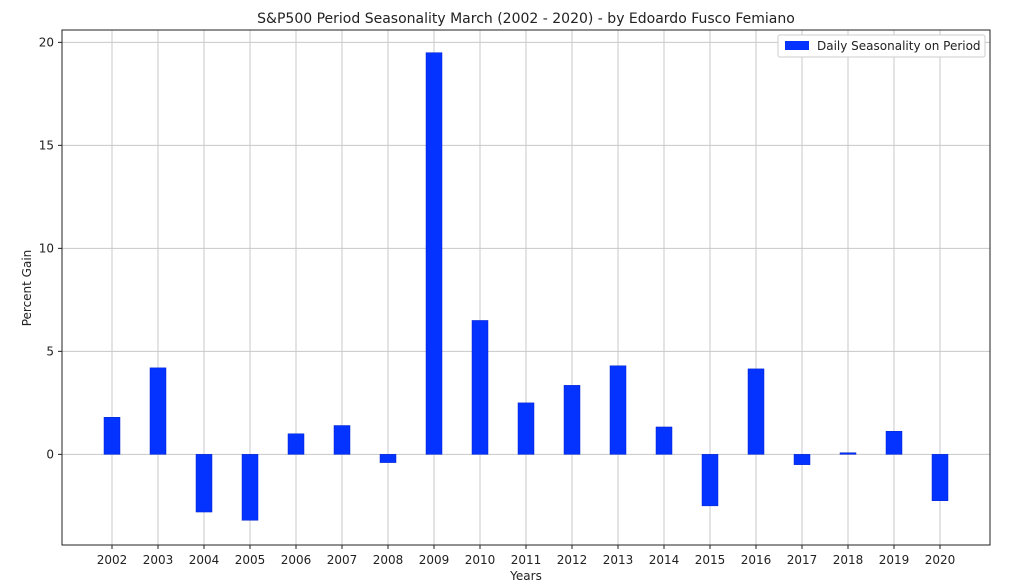 This screenshot has height=585, width=1013. I want to click on legend-box, so click(881, 46).